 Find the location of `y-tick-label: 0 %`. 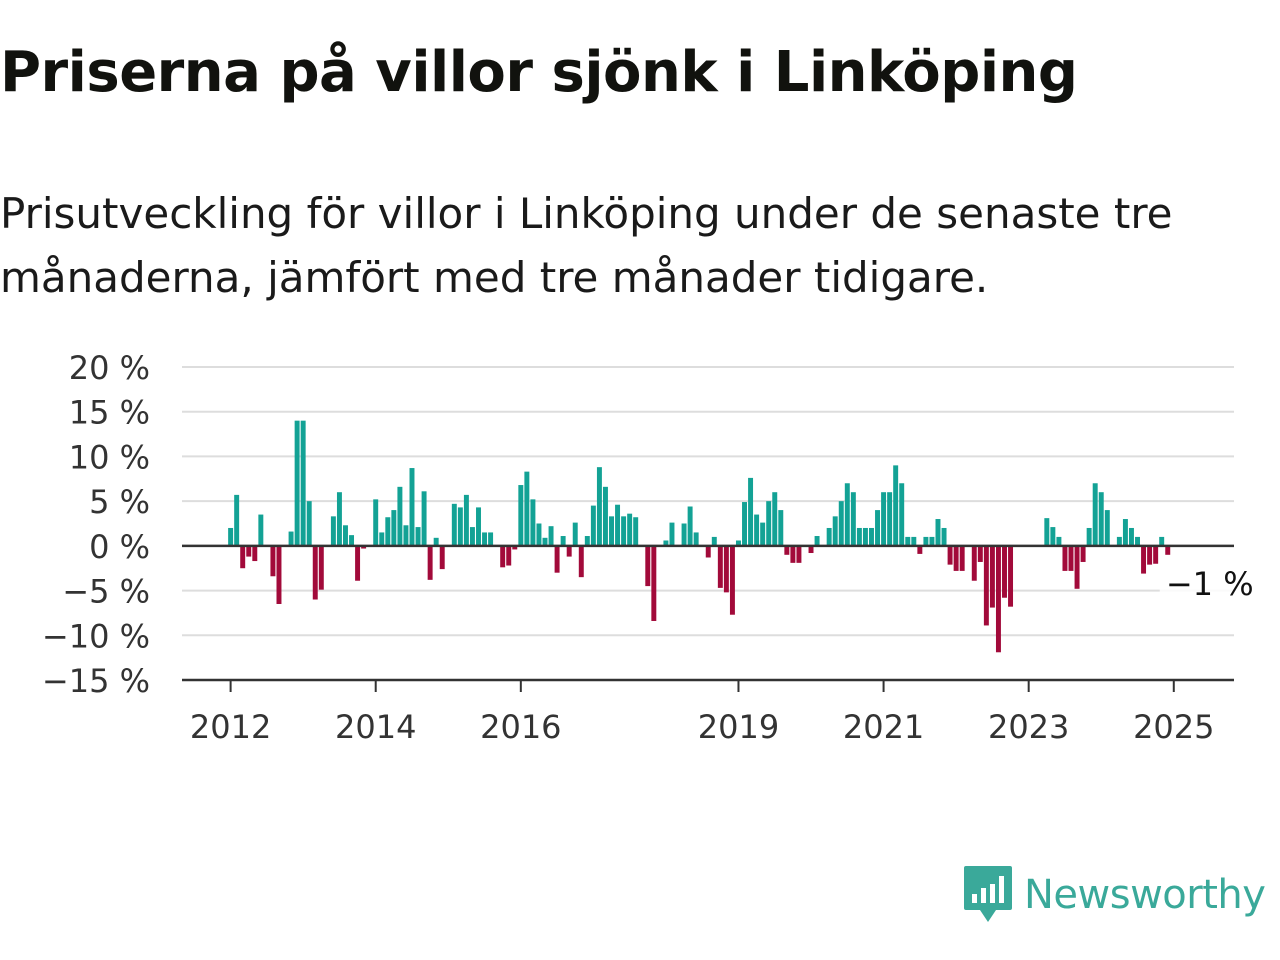

y-tick-label: 0 % is located at coordinates (119, 547).